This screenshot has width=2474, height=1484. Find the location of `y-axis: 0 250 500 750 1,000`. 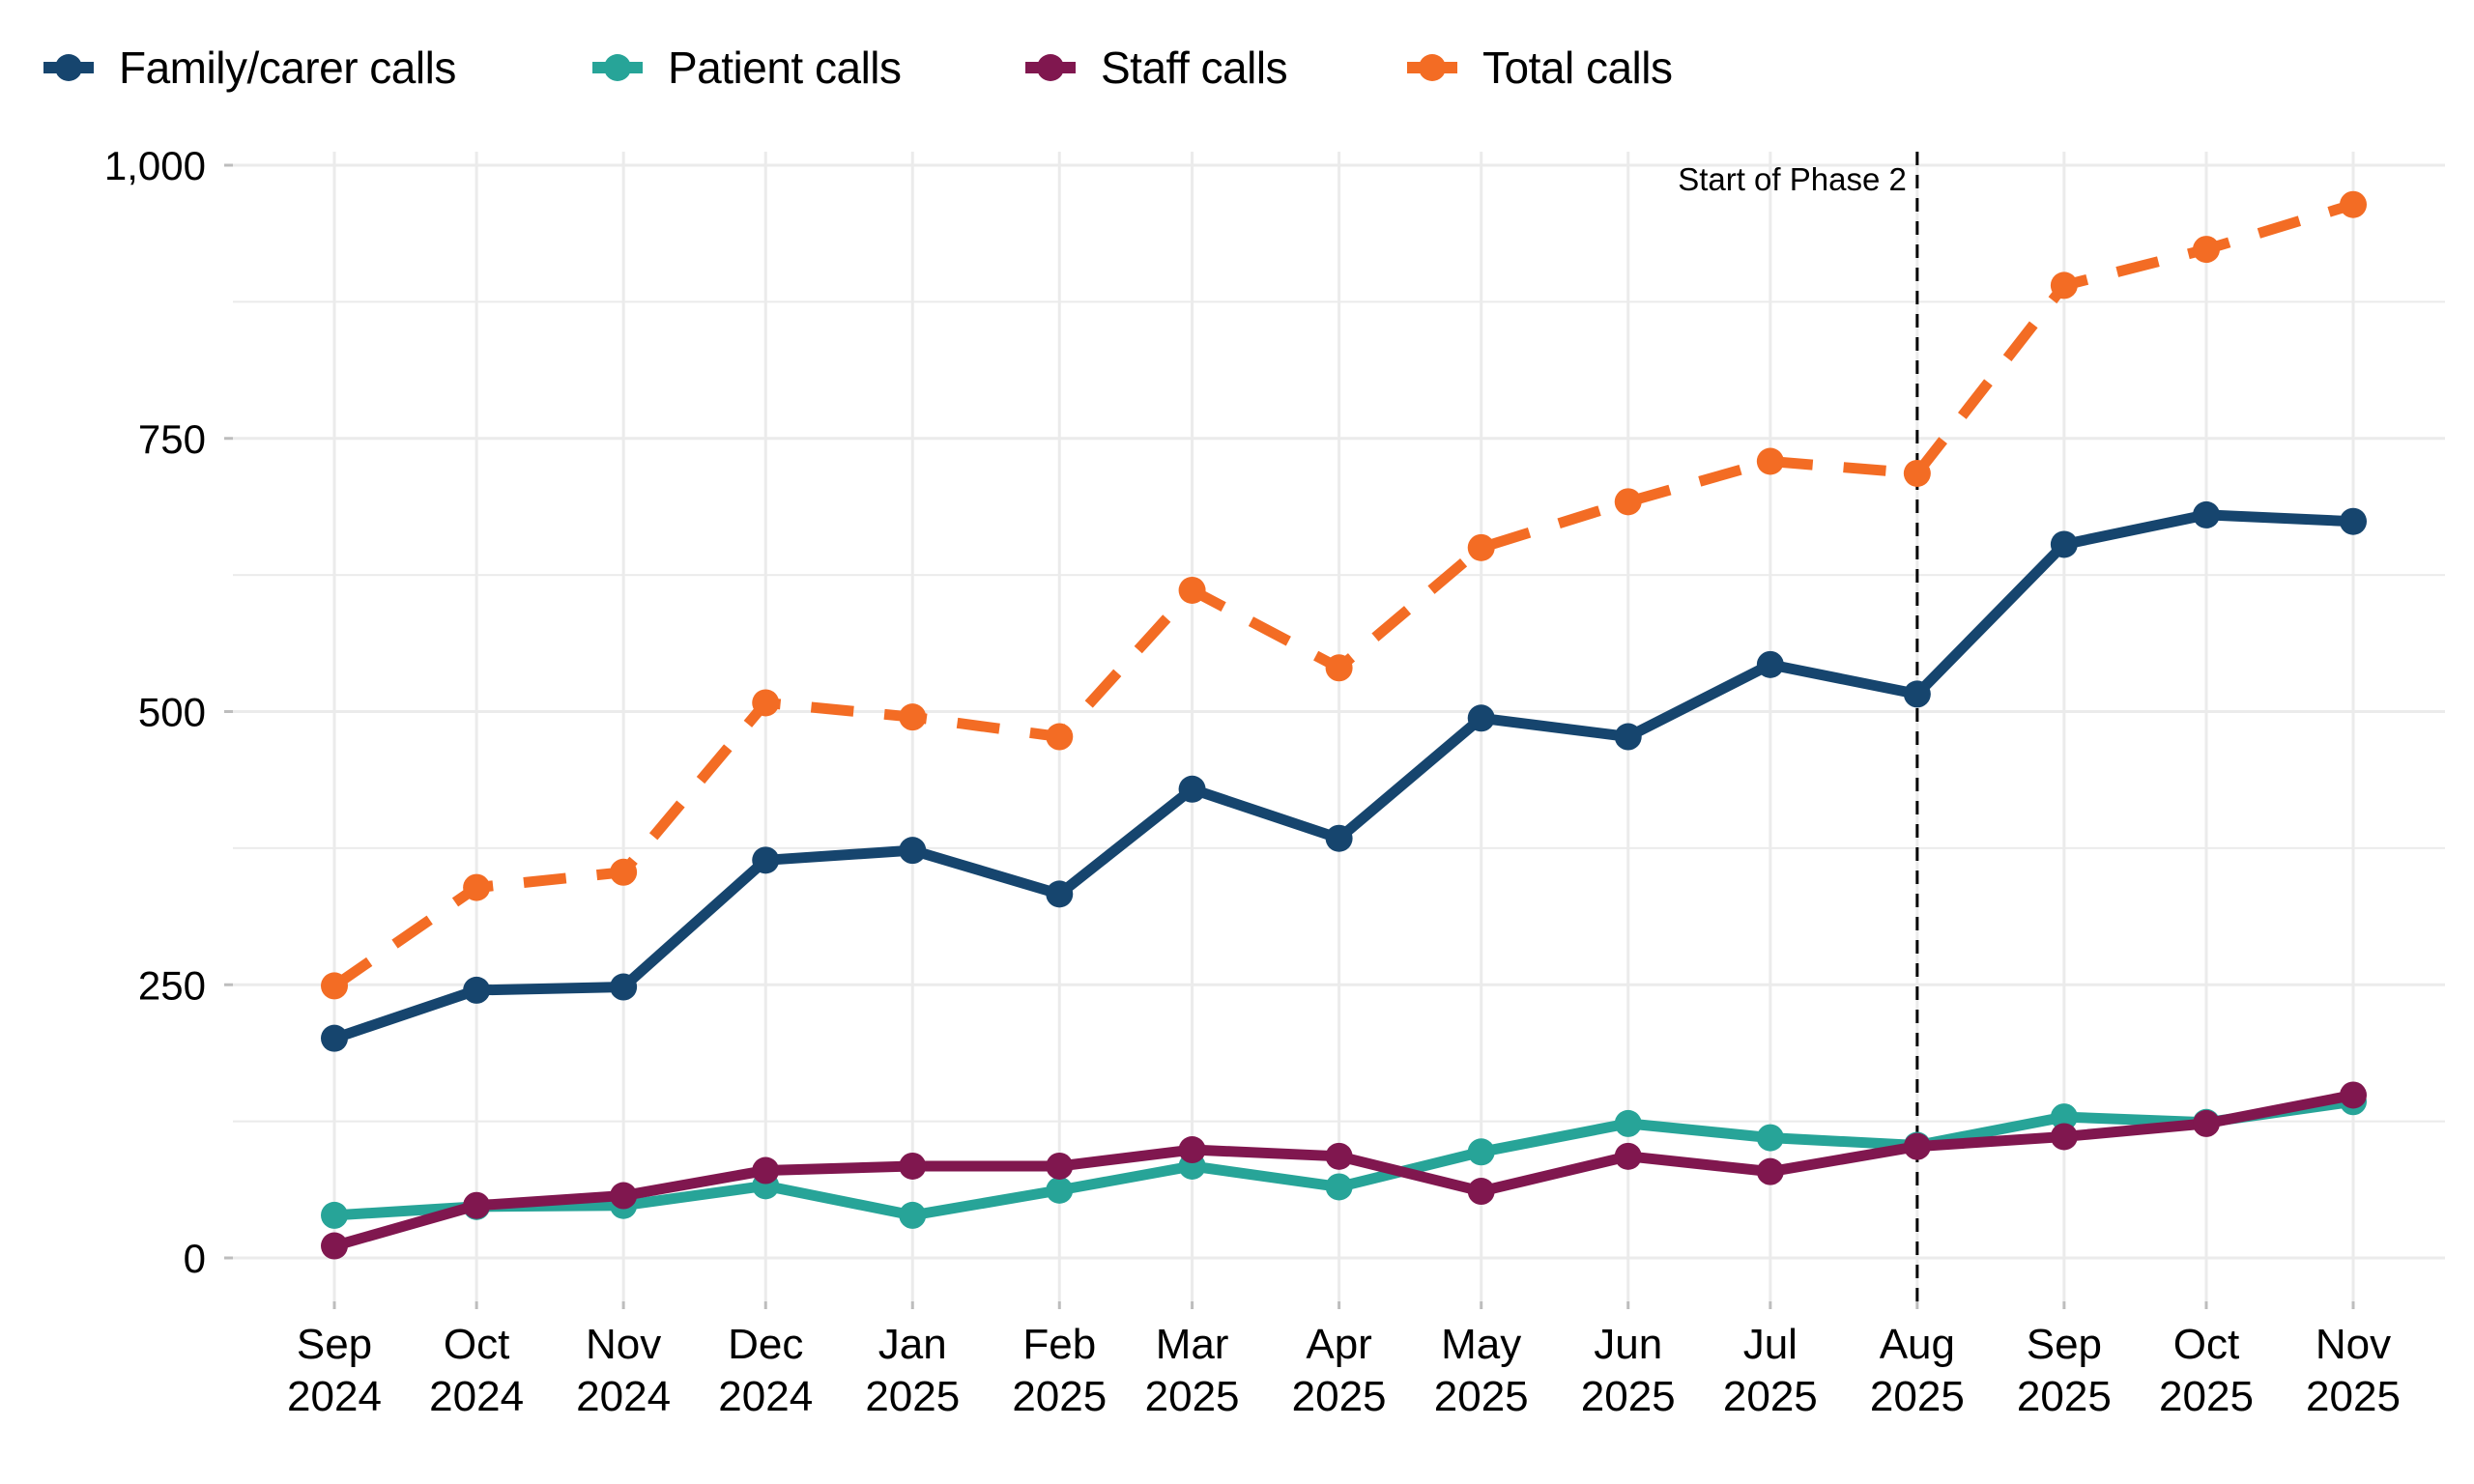

y-axis: 0 250 500 750 1,000 is located at coordinates (169, 712).